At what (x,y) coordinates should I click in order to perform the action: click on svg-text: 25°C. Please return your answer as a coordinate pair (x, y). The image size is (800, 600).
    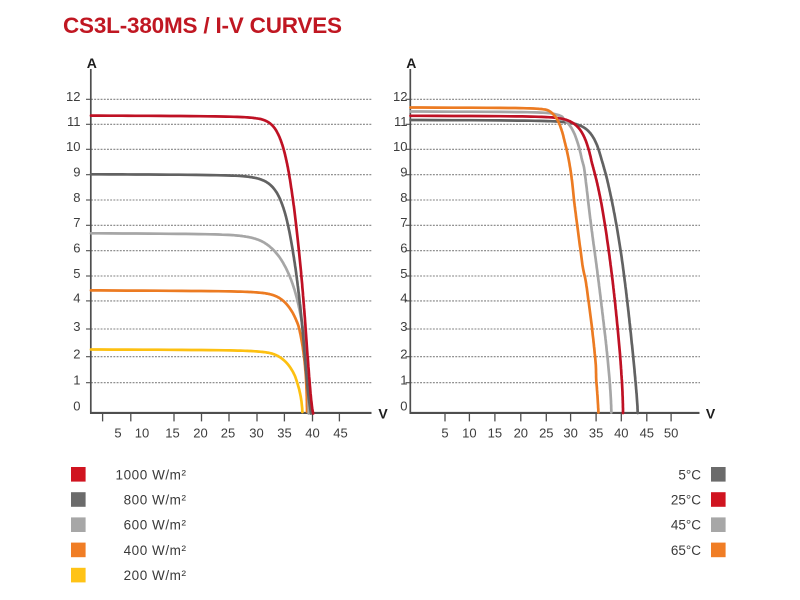
    Looking at the image, I should click on (686, 500).